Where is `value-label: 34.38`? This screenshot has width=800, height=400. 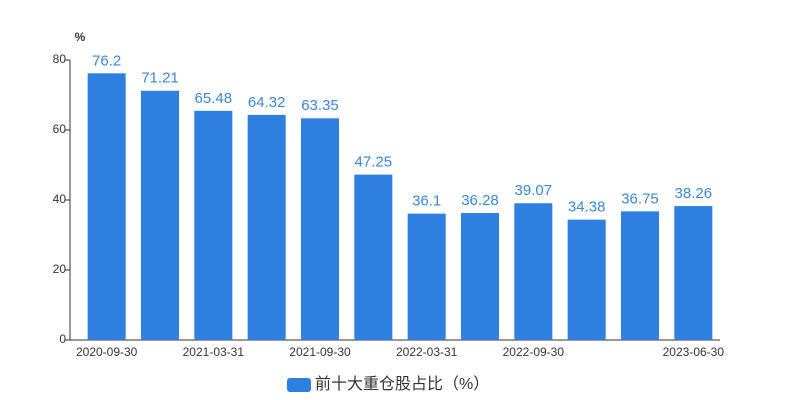
value-label: 34.38 is located at coordinates (587, 207).